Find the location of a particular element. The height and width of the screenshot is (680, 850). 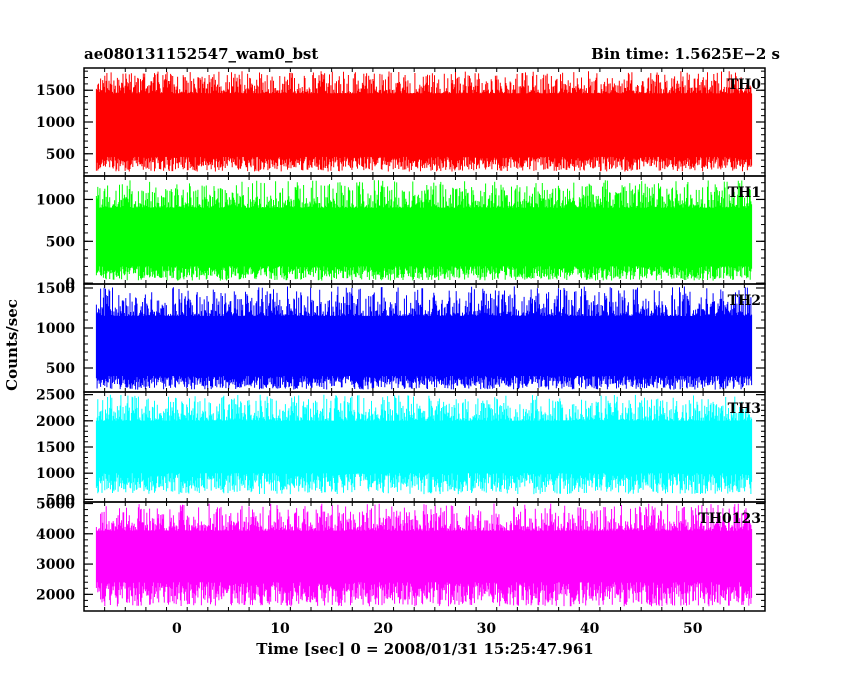

y-tick-label: 0 is located at coordinates (70, 284).